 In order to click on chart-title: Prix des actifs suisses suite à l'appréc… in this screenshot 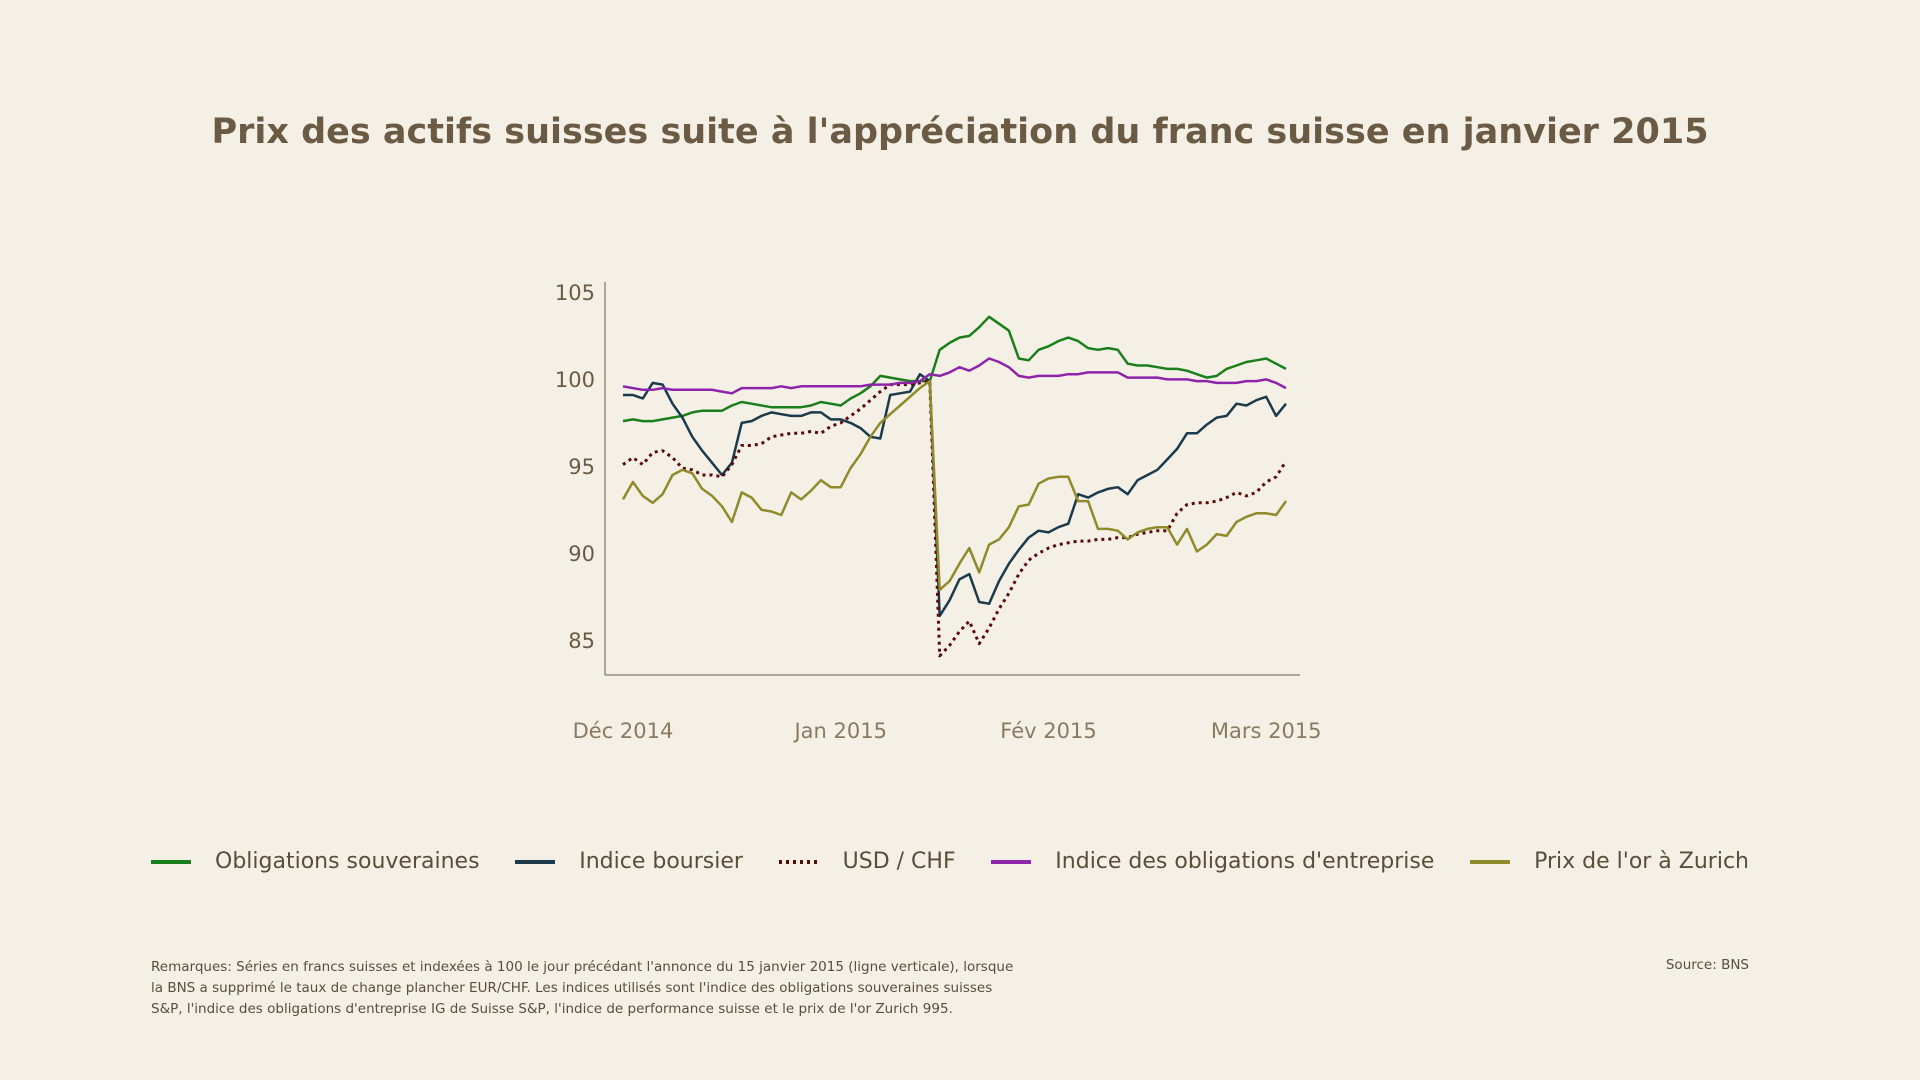, I will do `click(959, 132)`.